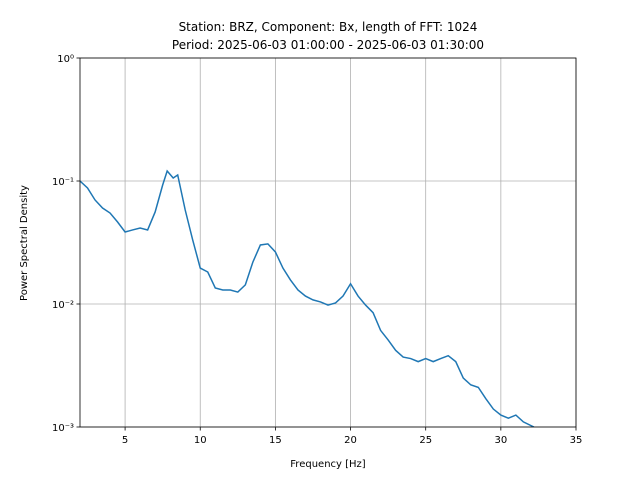 The image size is (640, 480). What do you see at coordinates (350, 440) in the screenshot?
I see `x-tick-label: 20` at bounding box center [350, 440].